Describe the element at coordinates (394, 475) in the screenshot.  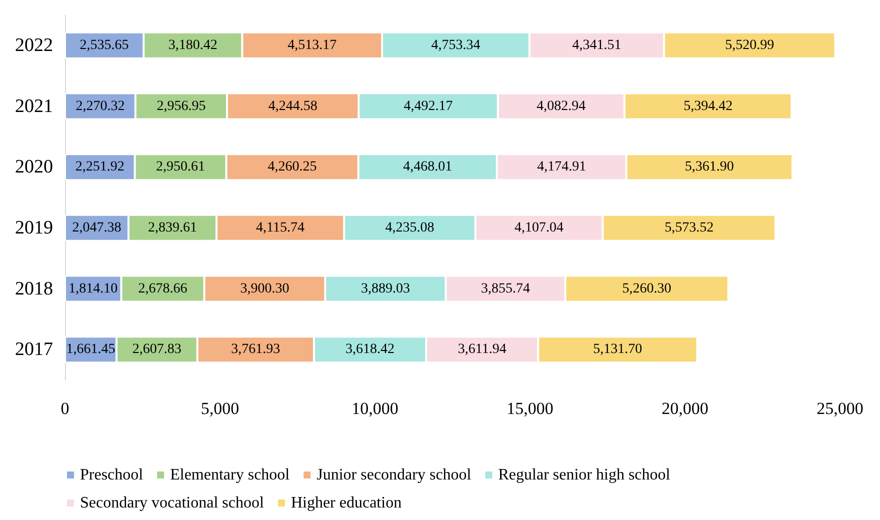
I see `legend-label: Junior secondary school` at that location.